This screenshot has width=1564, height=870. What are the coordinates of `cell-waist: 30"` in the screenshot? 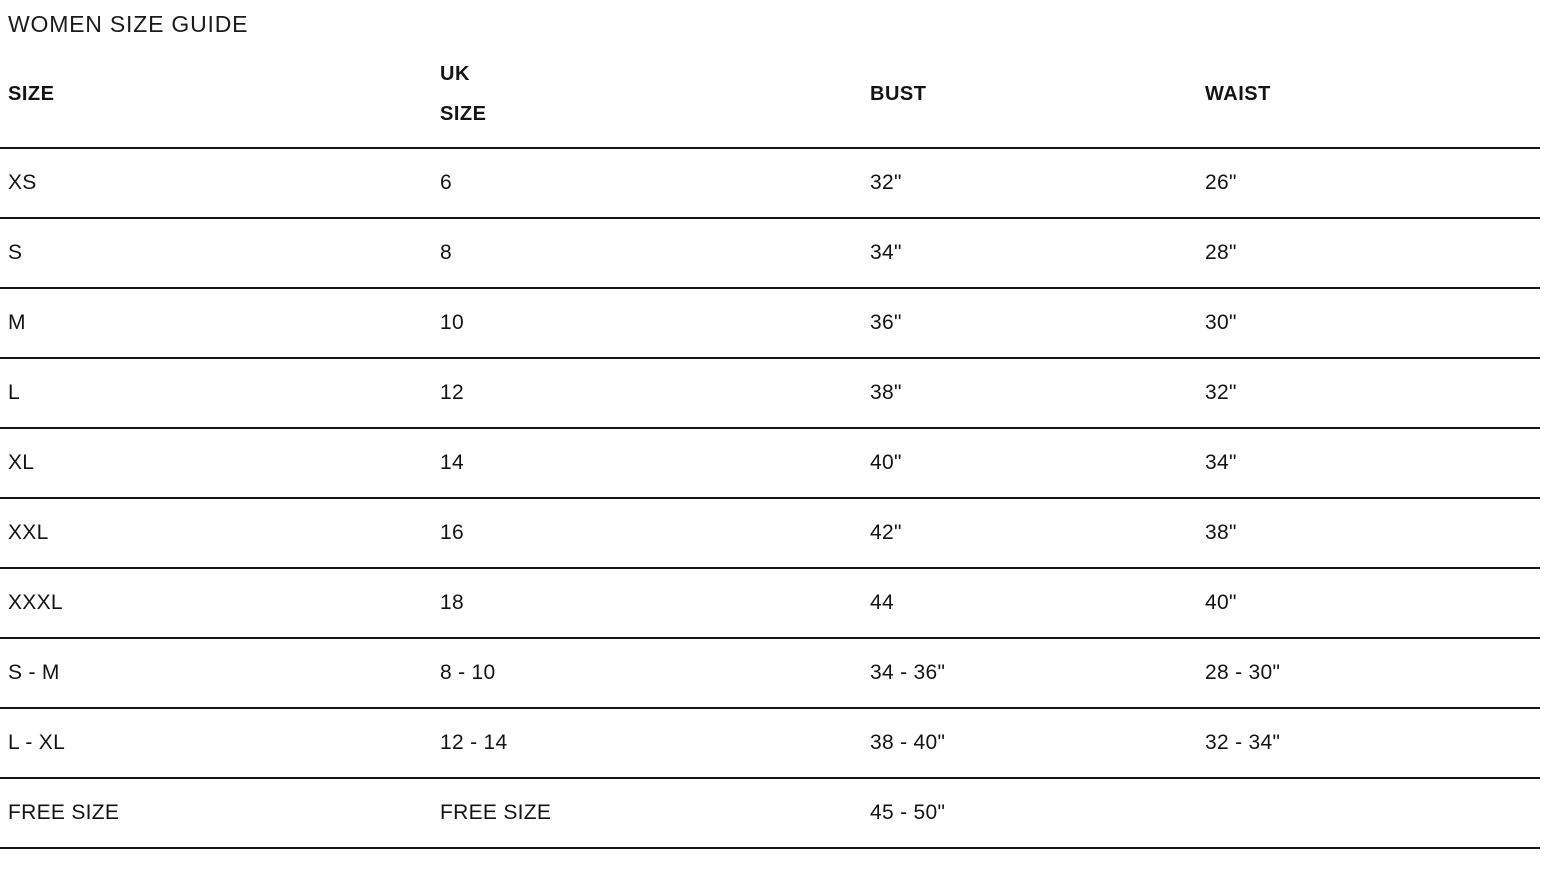 It's located at (1372, 323).